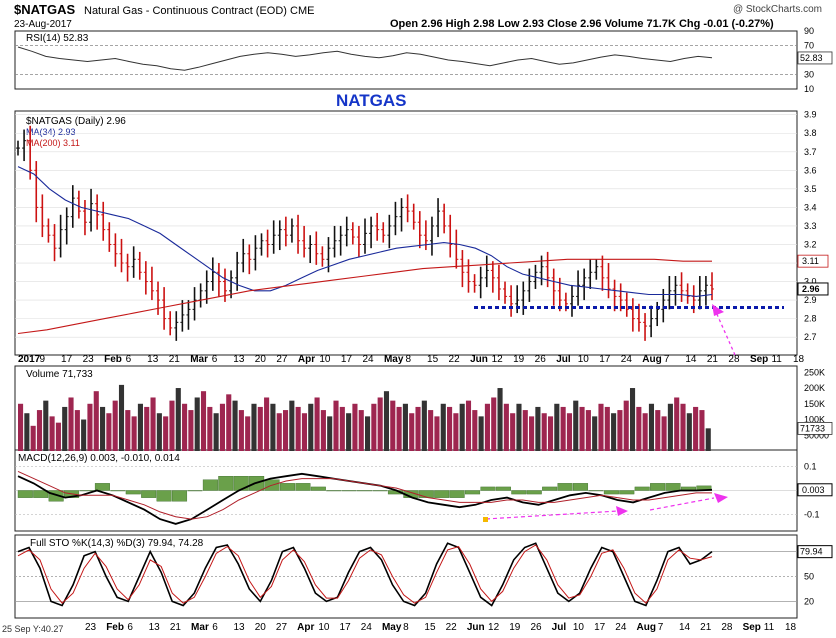 This screenshot has width=836, height=638. What do you see at coordinates (76, 121) in the screenshot?
I see `price-legend-main: $NATGAS (Daily) 2.96` at bounding box center [76, 121].